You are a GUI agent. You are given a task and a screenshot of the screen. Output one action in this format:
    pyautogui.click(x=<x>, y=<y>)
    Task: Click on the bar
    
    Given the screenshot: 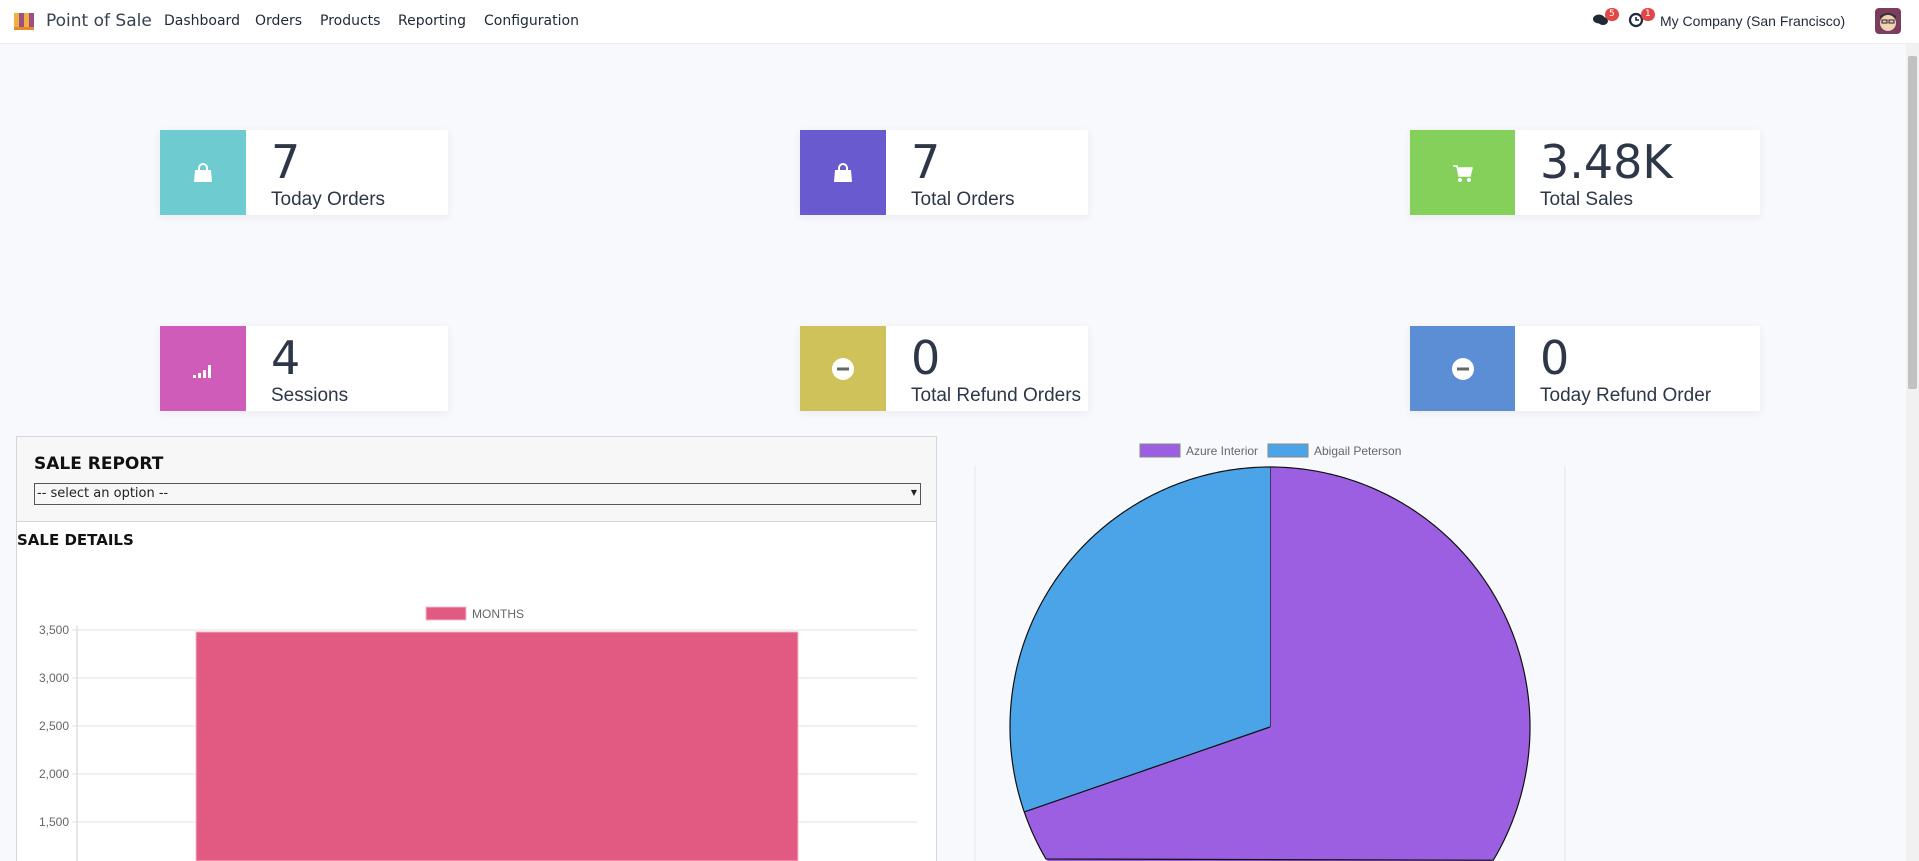 What is the action you would take?
    pyautogui.click(x=497, y=746)
    